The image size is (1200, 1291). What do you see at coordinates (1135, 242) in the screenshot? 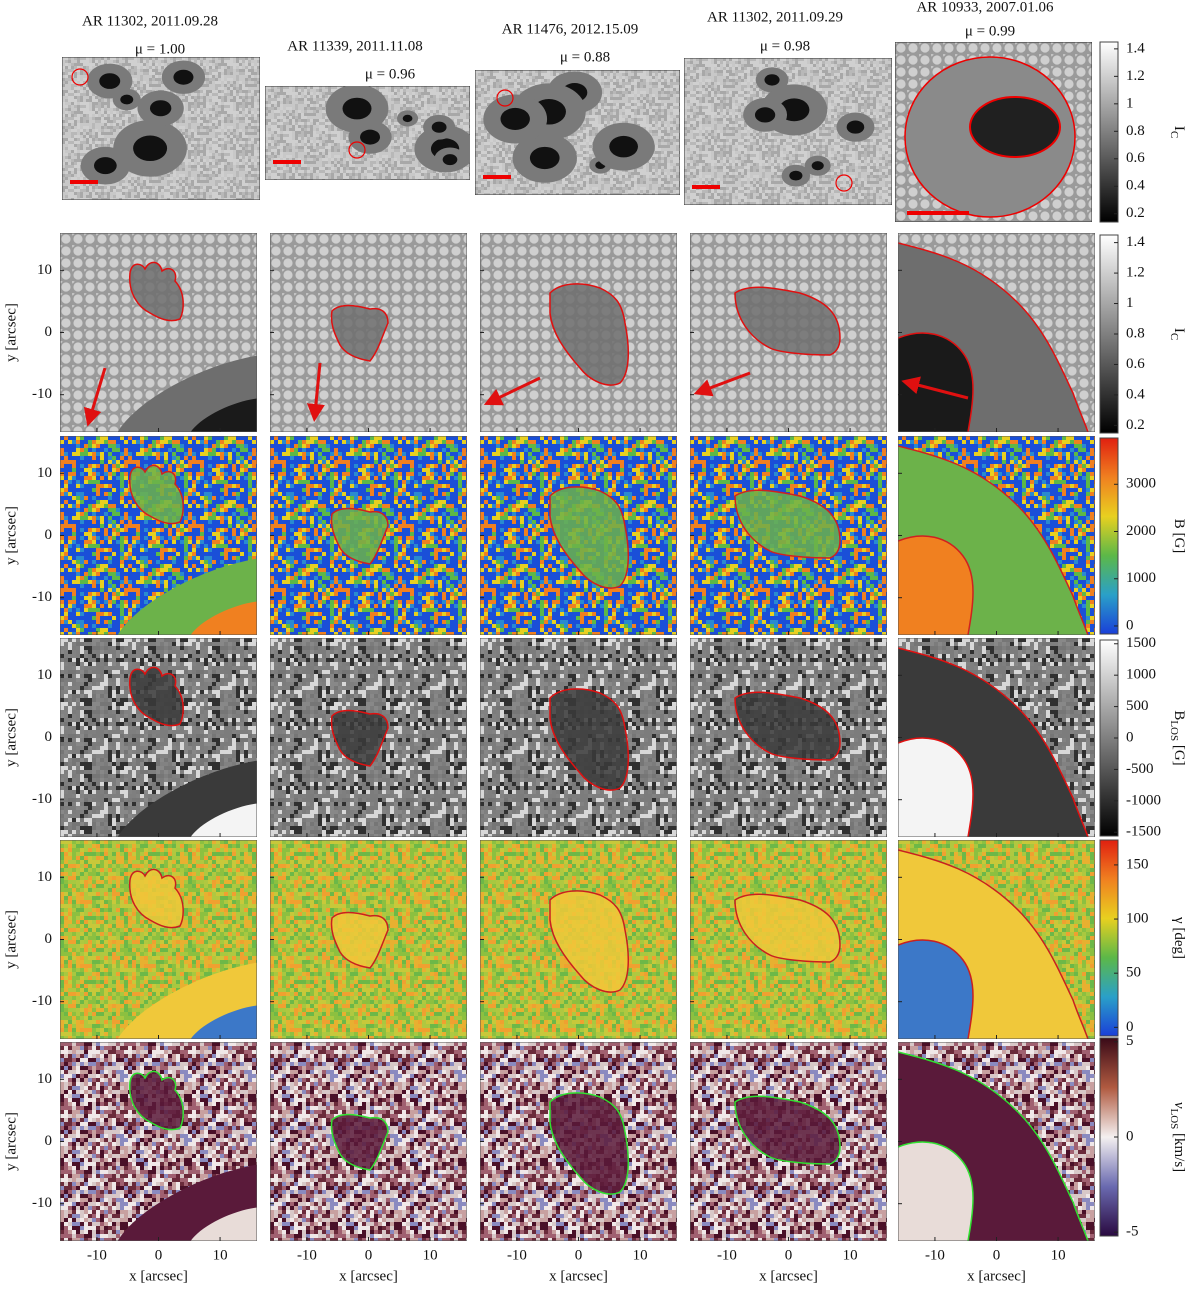
I see `colorbar-tick-label: 1.4` at bounding box center [1135, 242].